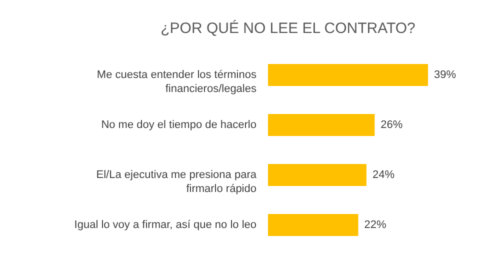 This screenshot has height=270, width=482. What do you see at coordinates (375, 225) in the screenshot?
I see `data-label: 22%` at bounding box center [375, 225].